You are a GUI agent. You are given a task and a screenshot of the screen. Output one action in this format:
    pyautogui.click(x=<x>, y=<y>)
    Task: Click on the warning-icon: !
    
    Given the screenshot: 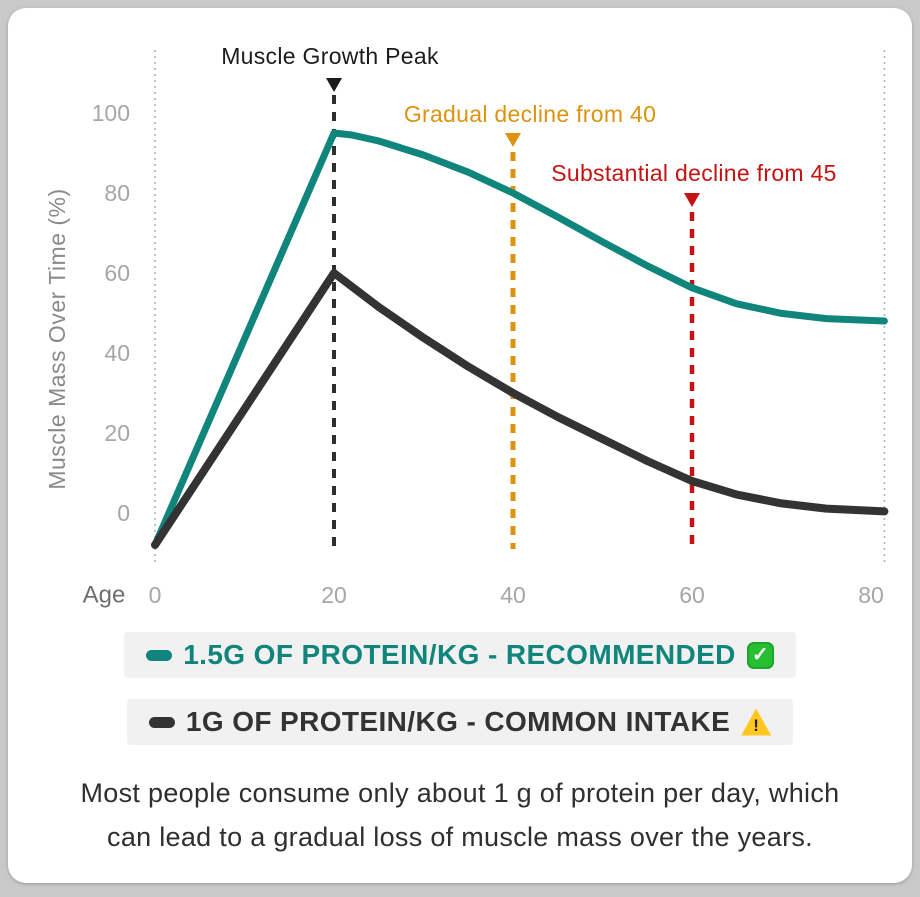 What is the action you would take?
    pyautogui.click(x=756, y=722)
    